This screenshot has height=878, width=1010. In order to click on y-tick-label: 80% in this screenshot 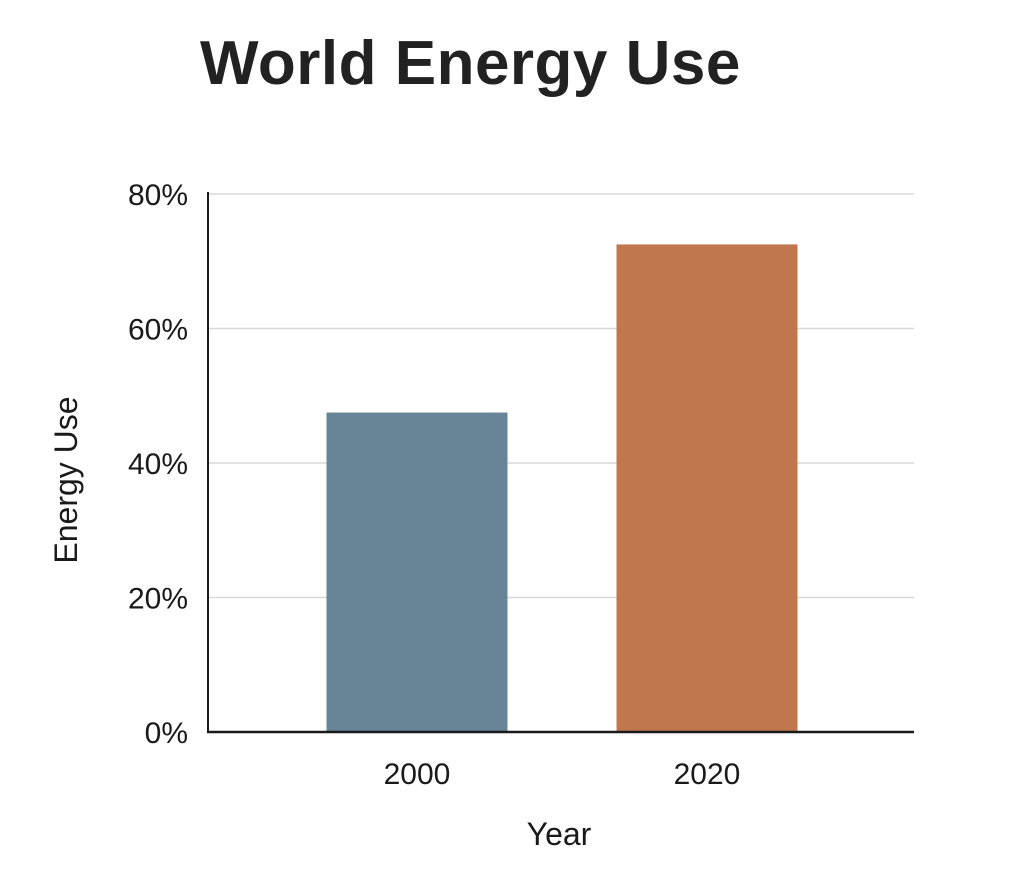, I will do `click(158, 195)`.